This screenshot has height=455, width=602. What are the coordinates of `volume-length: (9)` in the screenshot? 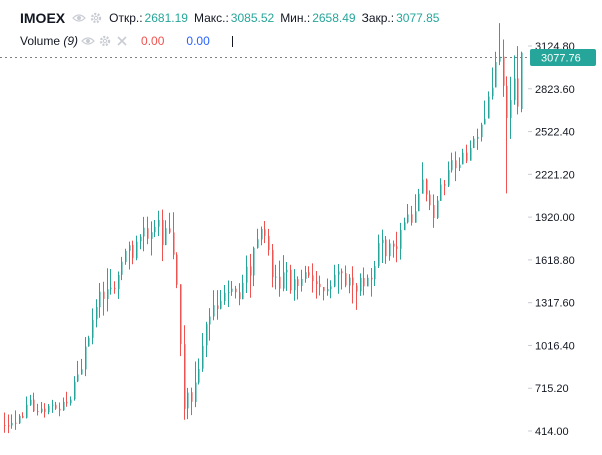 It's located at (71, 41).